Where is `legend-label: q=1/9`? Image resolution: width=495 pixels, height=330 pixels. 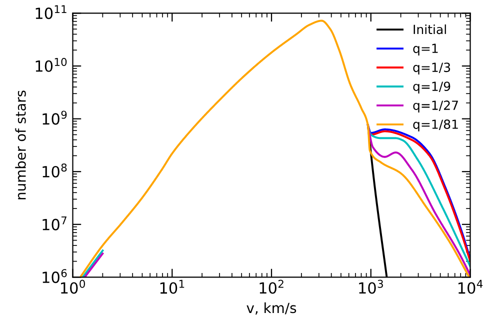 legend-label: q=1/9 is located at coordinates (431, 88).